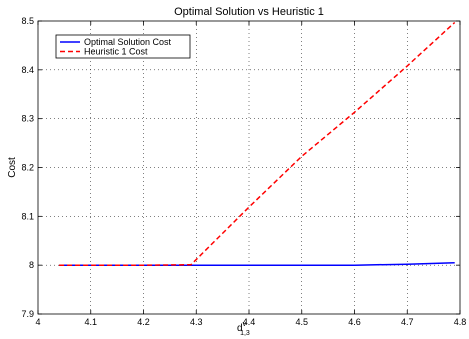 The width and height of the screenshot is (469, 339). I want to click on y-tick-label: 8.4, so click(27, 70).